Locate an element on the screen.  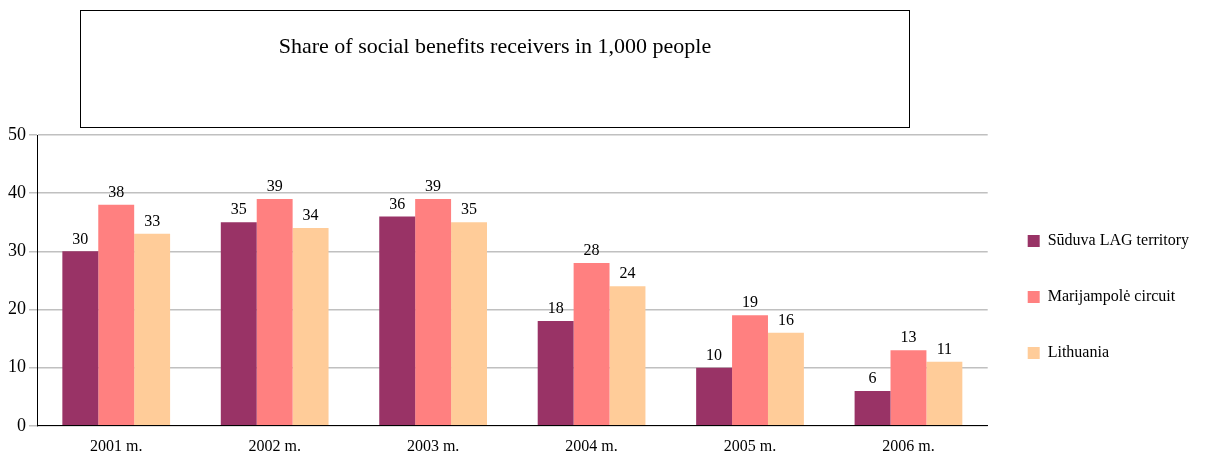
x-tick-label: 2006 m. is located at coordinates (908, 445).